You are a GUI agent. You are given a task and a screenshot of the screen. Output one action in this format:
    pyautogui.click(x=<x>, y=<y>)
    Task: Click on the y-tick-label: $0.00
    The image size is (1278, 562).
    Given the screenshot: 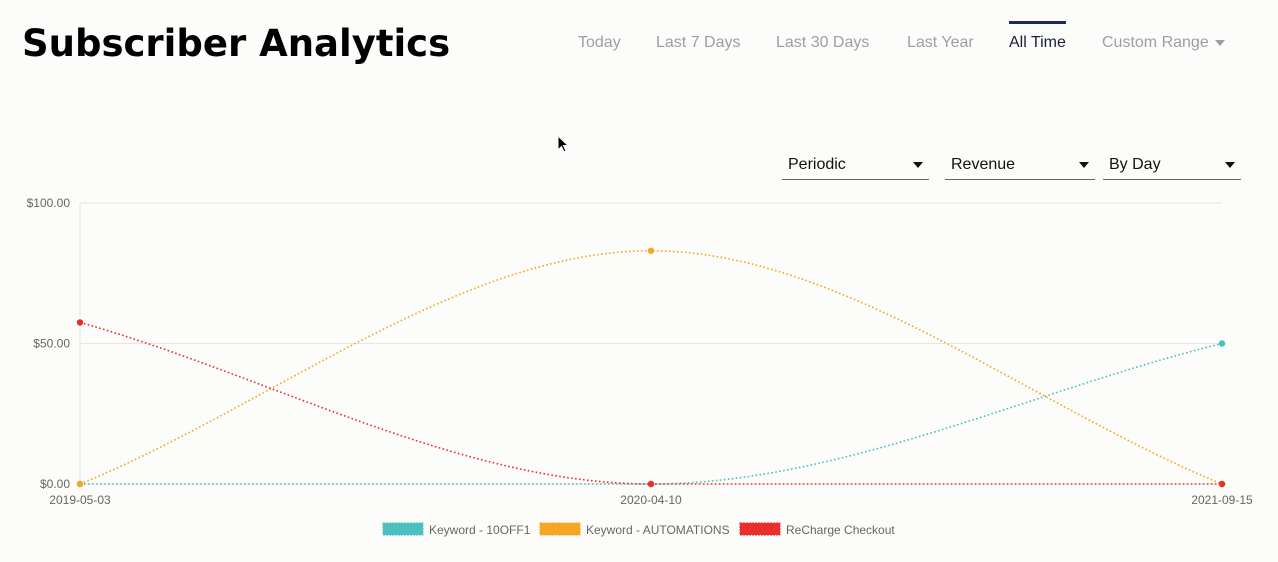 What is the action you would take?
    pyautogui.click(x=55, y=484)
    